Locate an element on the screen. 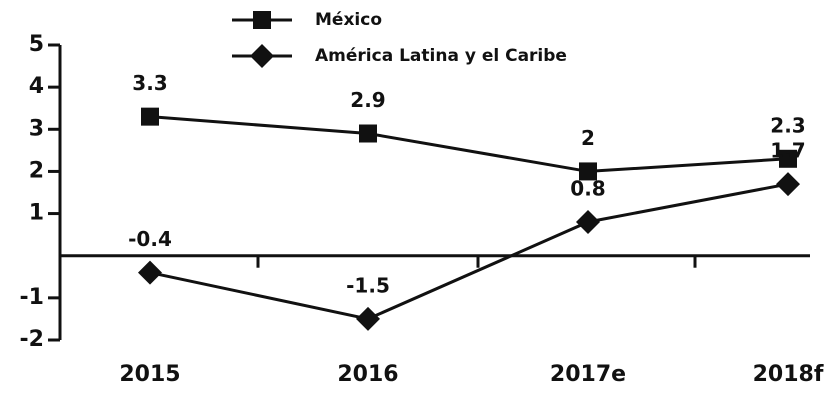  data-label: 1.7 is located at coordinates (787, 151).